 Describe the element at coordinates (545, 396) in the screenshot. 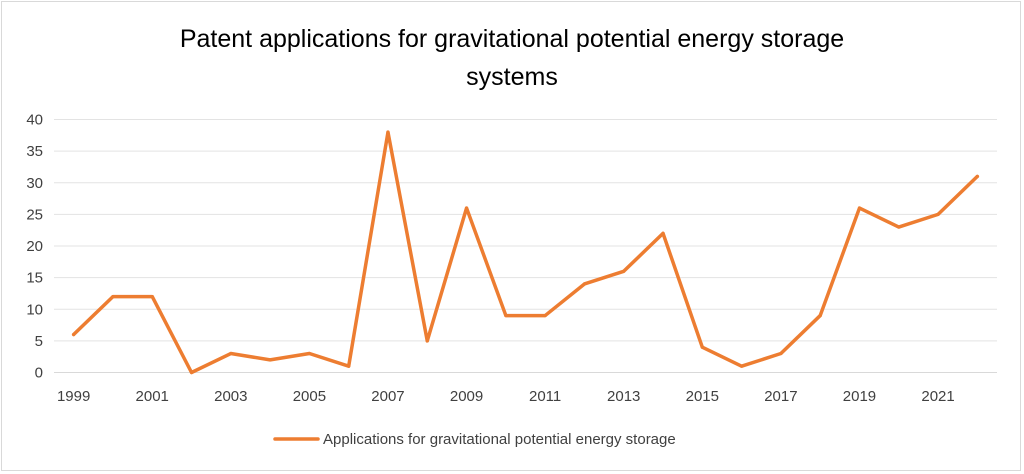

I see `x-tick-label: 2011` at that location.